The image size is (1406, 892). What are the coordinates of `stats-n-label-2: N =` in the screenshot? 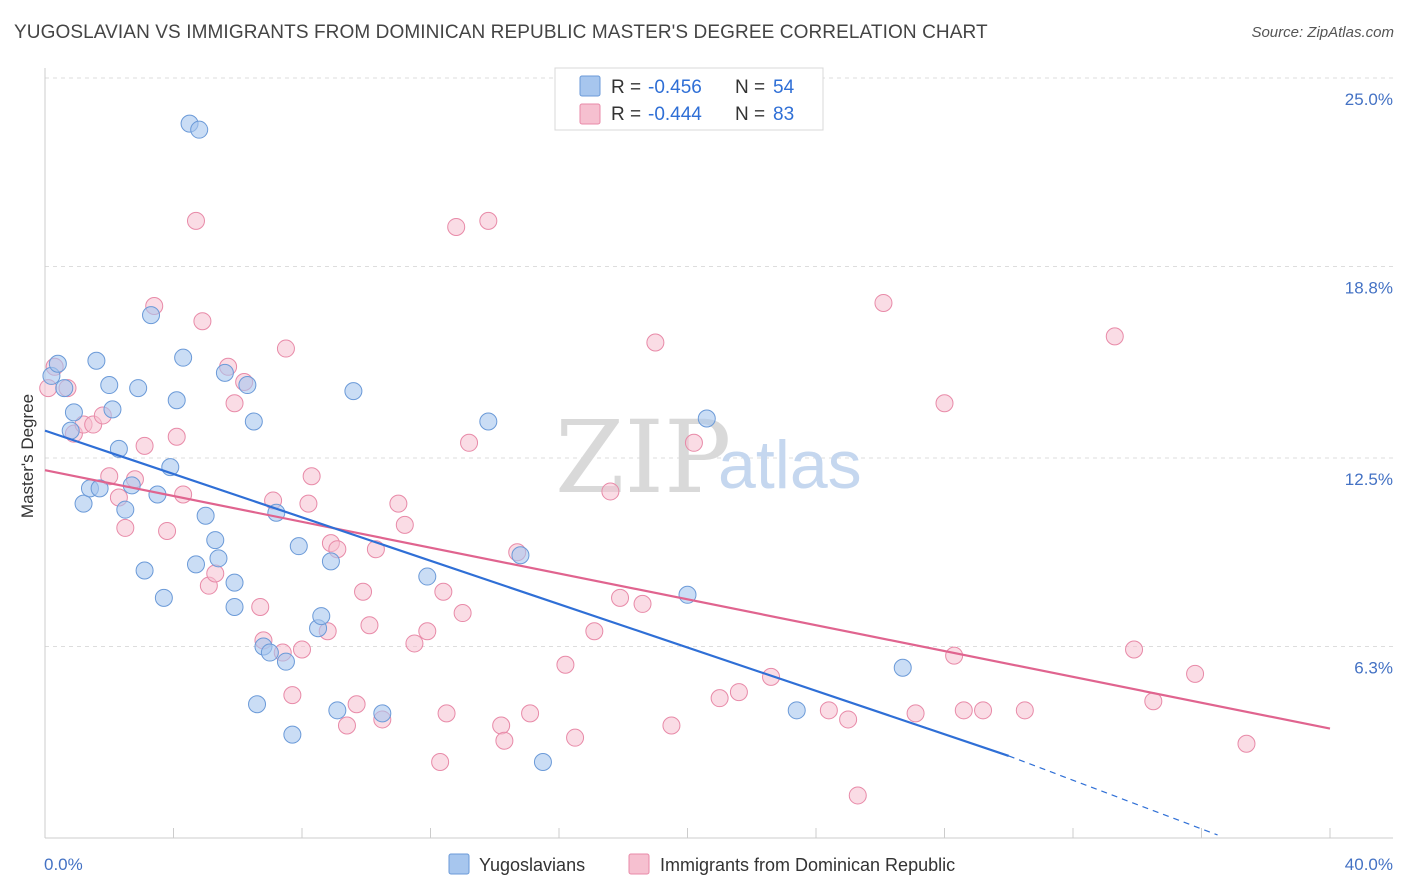 It's located at (750, 114).